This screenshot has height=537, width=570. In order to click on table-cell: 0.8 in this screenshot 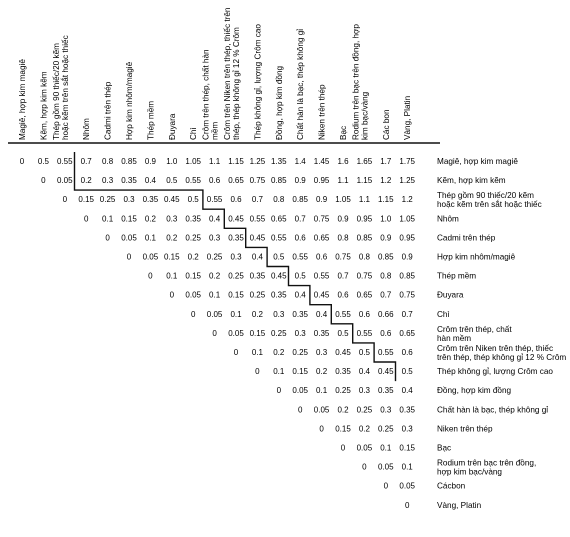, I will do `click(343, 237)`.